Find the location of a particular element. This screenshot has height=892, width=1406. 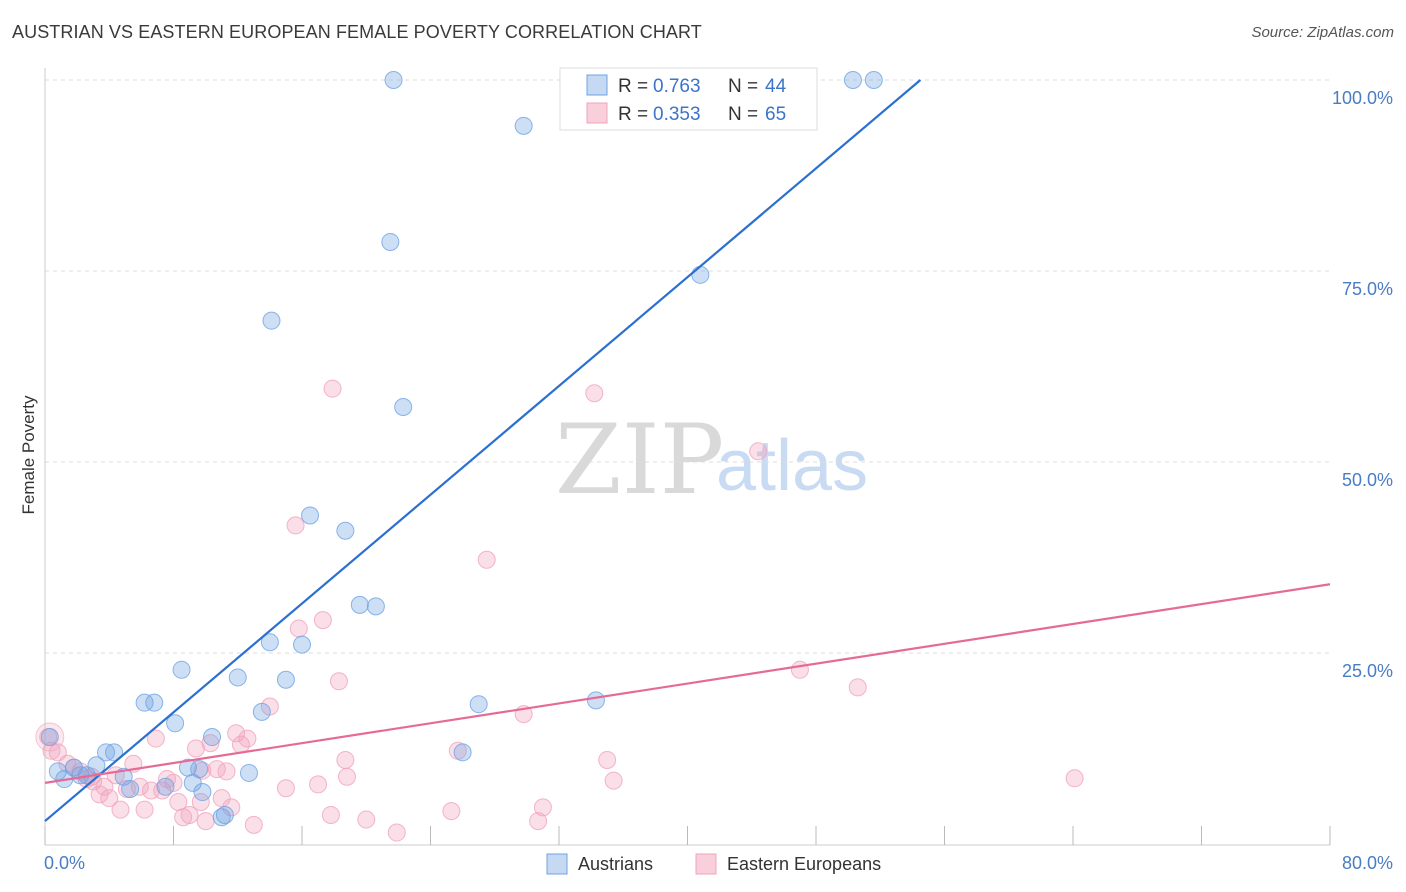

legend-n-value-2: 65 is located at coordinates (775, 114).